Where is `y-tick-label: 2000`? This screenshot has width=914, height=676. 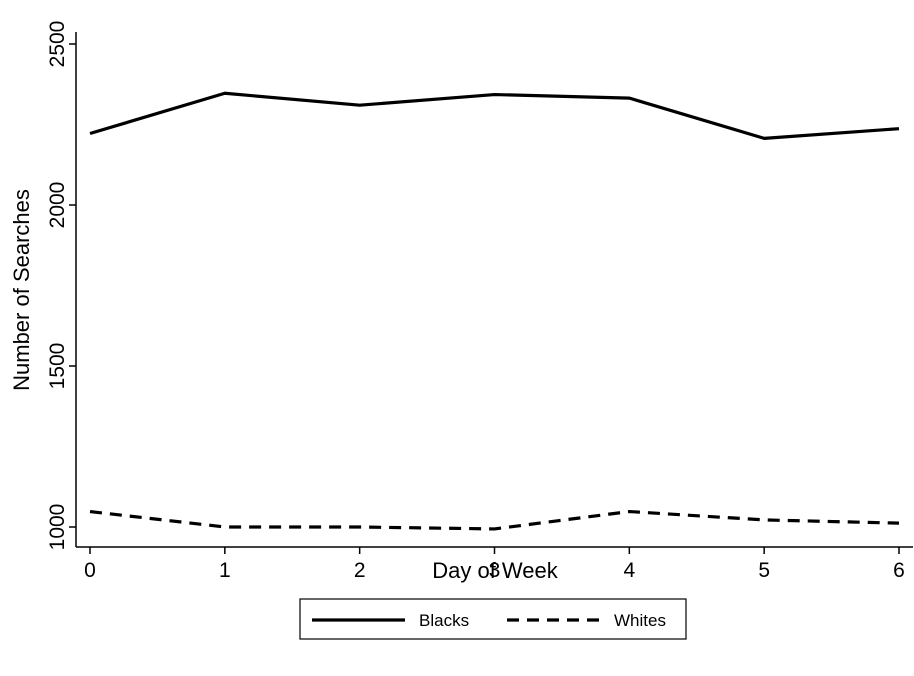 y-tick-label: 2000 is located at coordinates (57, 205).